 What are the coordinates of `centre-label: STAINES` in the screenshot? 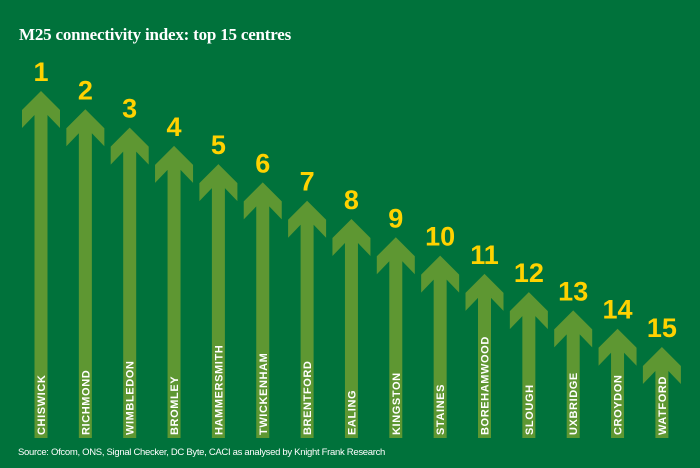 It's located at (441, 409).